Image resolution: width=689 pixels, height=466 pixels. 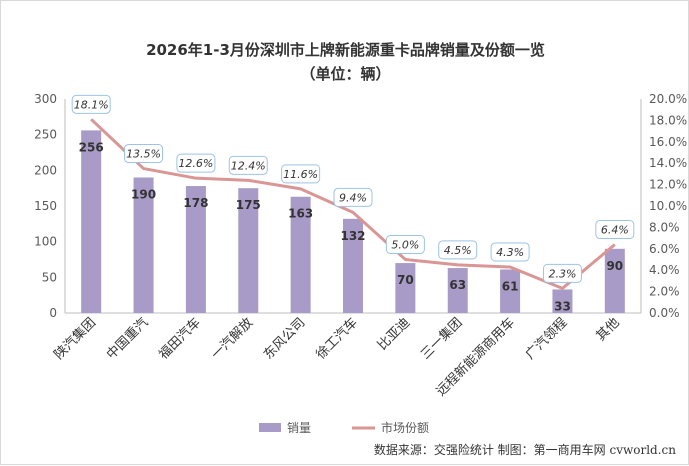 I want to click on bar-value-label: 175, so click(x=248, y=205).